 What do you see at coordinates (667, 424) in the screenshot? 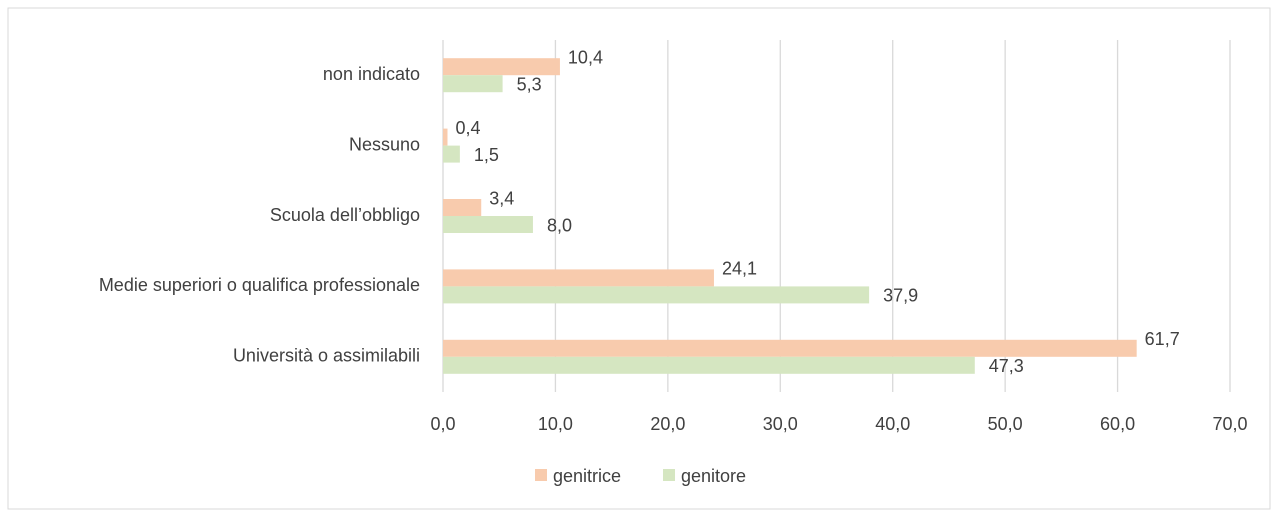
I see `x-tick-label: 20,0` at bounding box center [667, 424].